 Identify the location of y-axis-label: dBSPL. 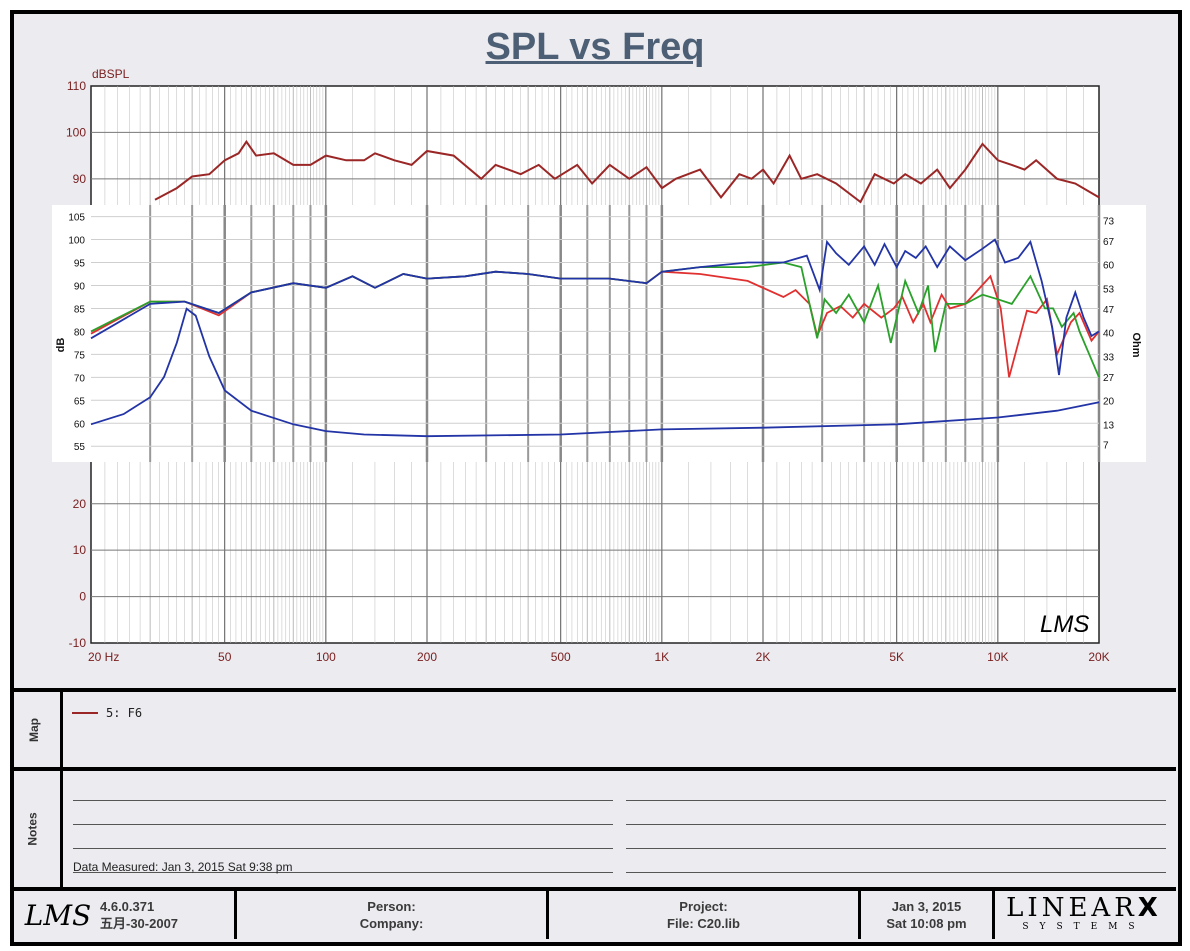
(111, 74).